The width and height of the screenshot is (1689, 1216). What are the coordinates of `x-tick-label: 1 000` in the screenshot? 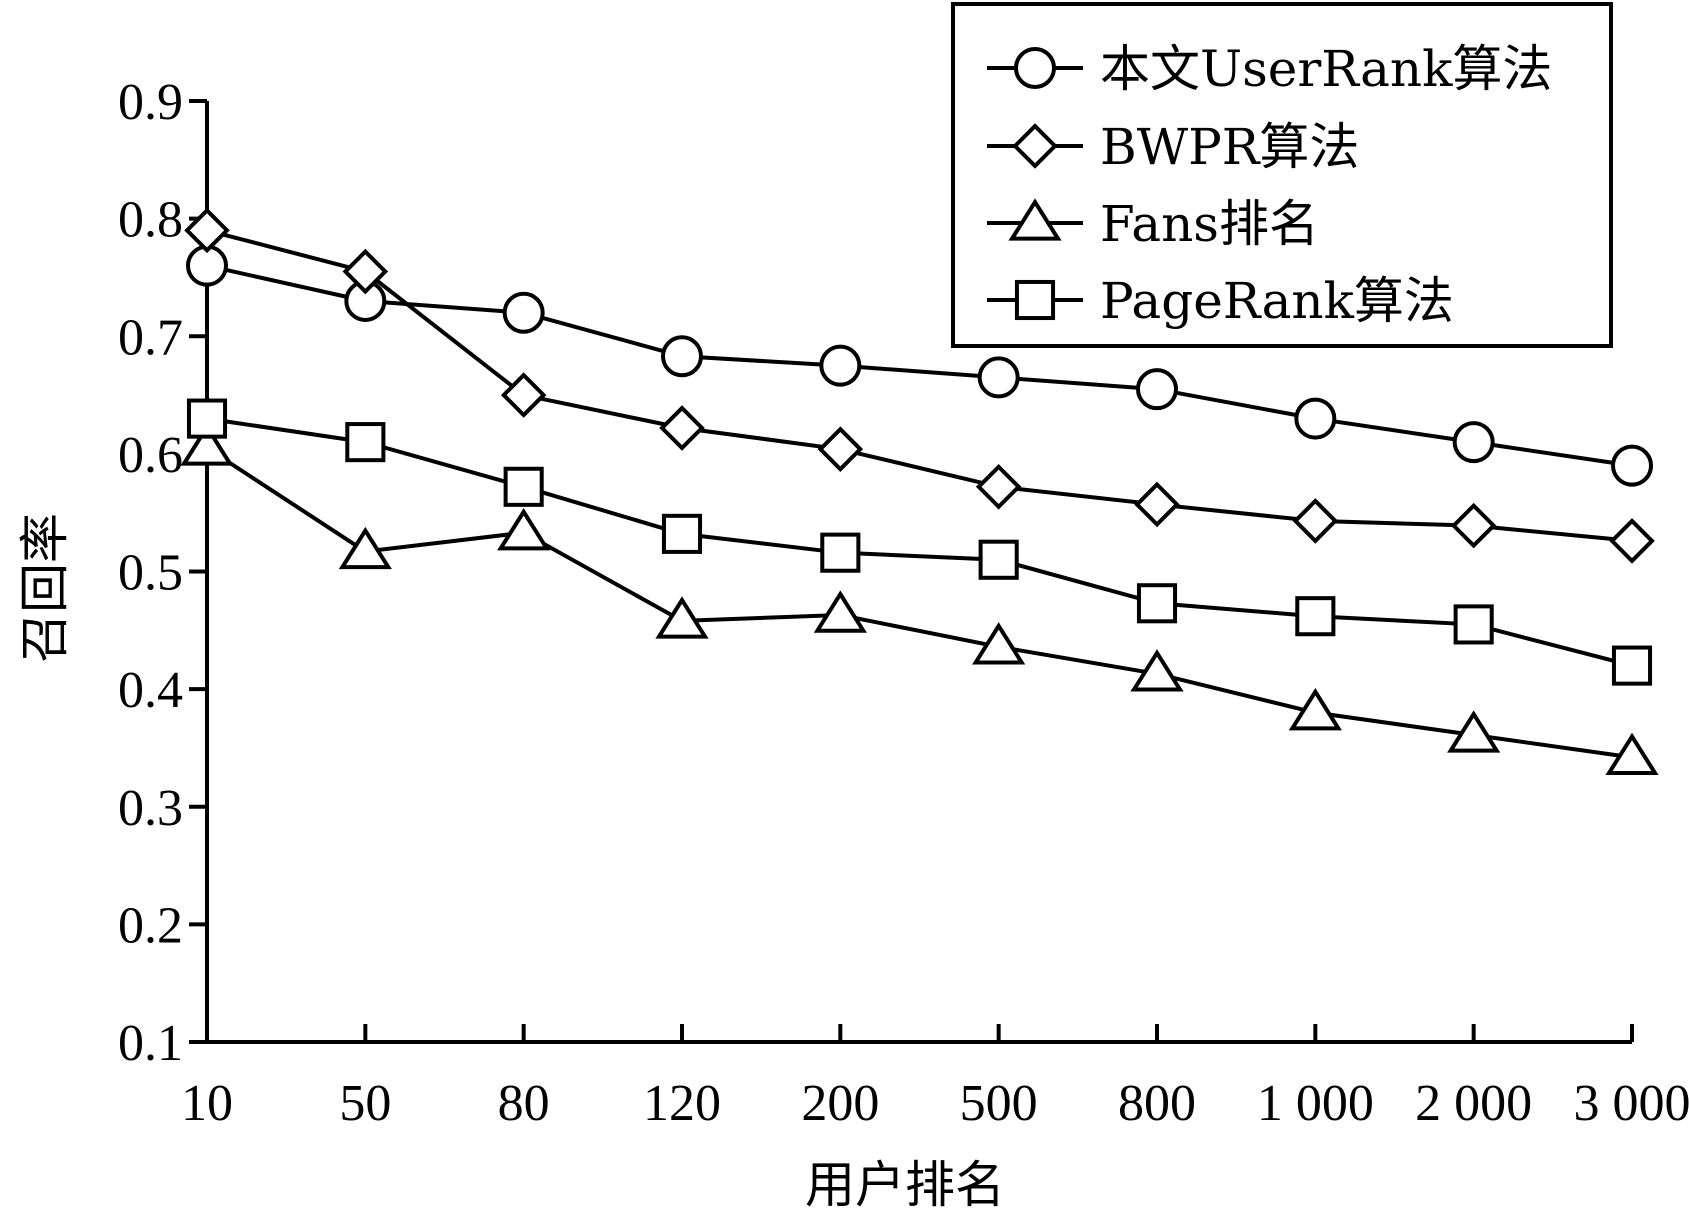 It's located at (1315, 1103).